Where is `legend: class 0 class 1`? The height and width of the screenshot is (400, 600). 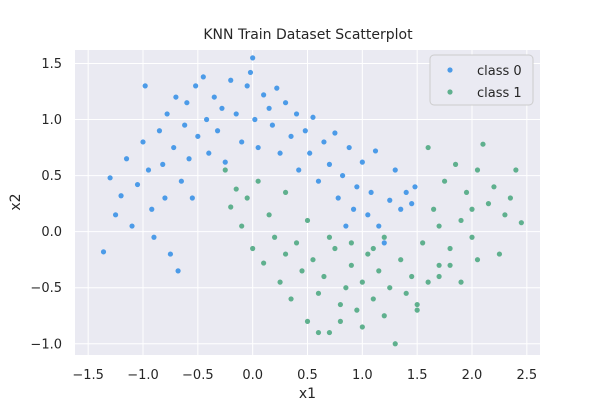
legend: class 0 class 1 is located at coordinates (481, 80).